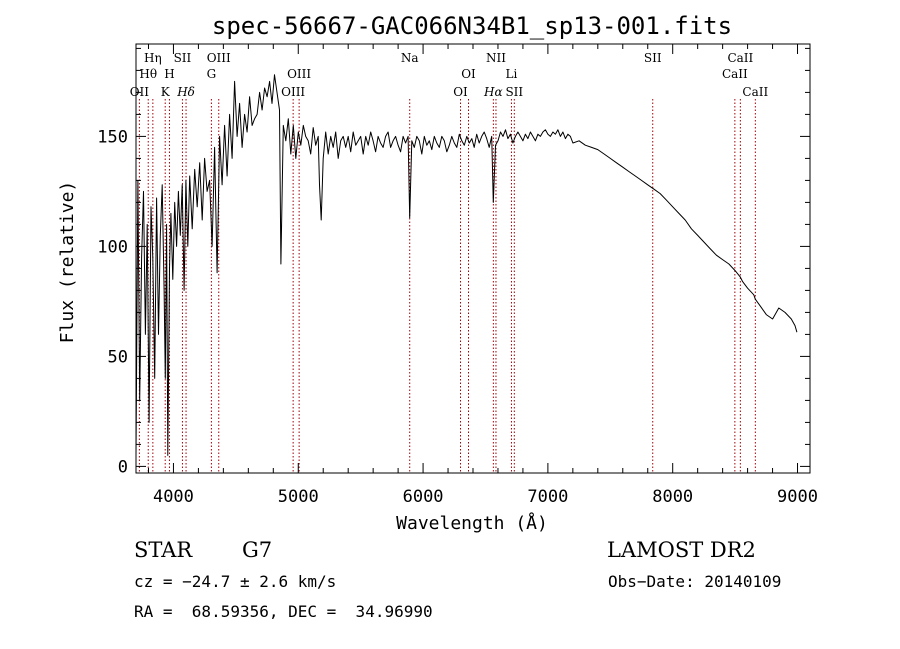 The width and height of the screenshot is (900, 649). I want to click on line-marker-label-1: Hθ, so click(148, 74).